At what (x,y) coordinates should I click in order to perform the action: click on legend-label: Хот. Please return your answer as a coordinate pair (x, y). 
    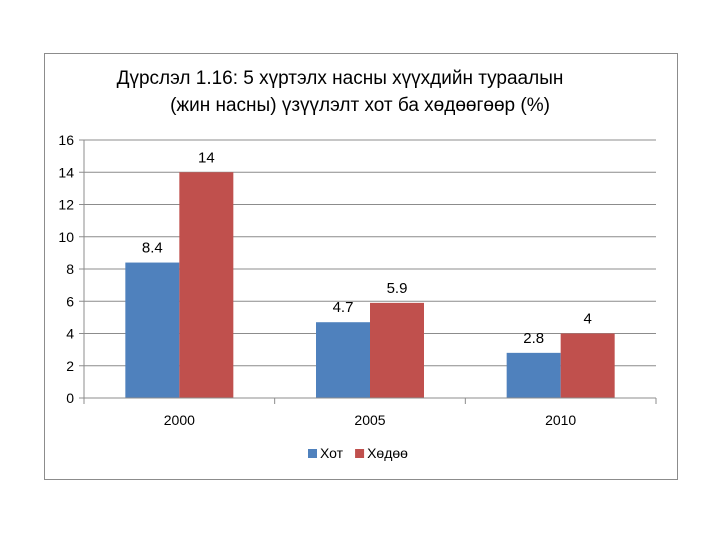
    Looking at the image, I should click on (332, 453).